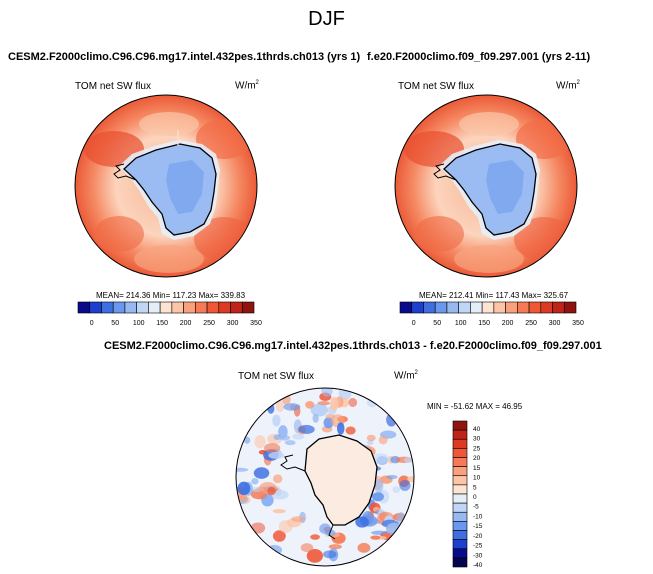 The width and height of the screenshot is (653, 574). I want to click on diff-colorbar: 40 30 25 20 15 10 5 0 -5 -10 -15 -20 -25 -30 -40, so click(467, 494).